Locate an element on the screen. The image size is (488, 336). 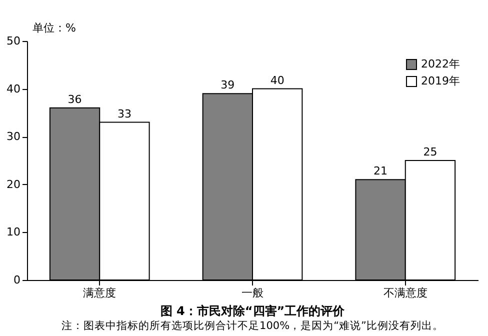
data-label: 36 is located at coordinates (75, 99).